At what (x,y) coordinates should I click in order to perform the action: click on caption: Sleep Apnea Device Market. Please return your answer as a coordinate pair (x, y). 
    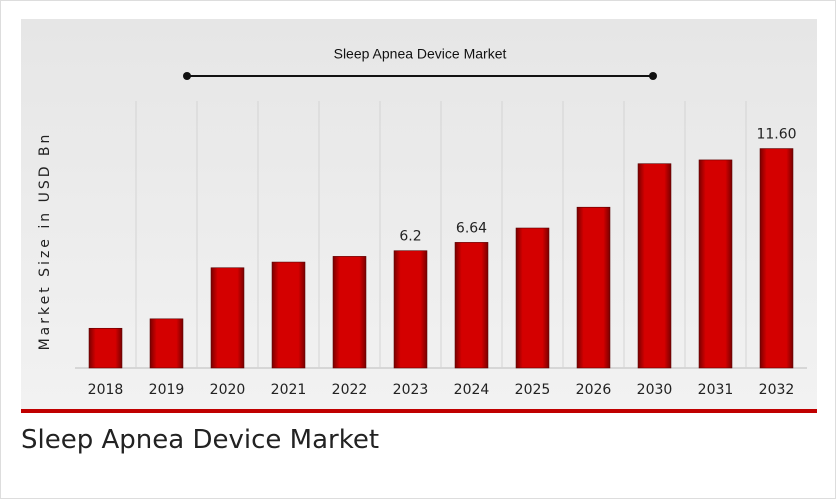
    Looking at the image, I should click on (200, 440).